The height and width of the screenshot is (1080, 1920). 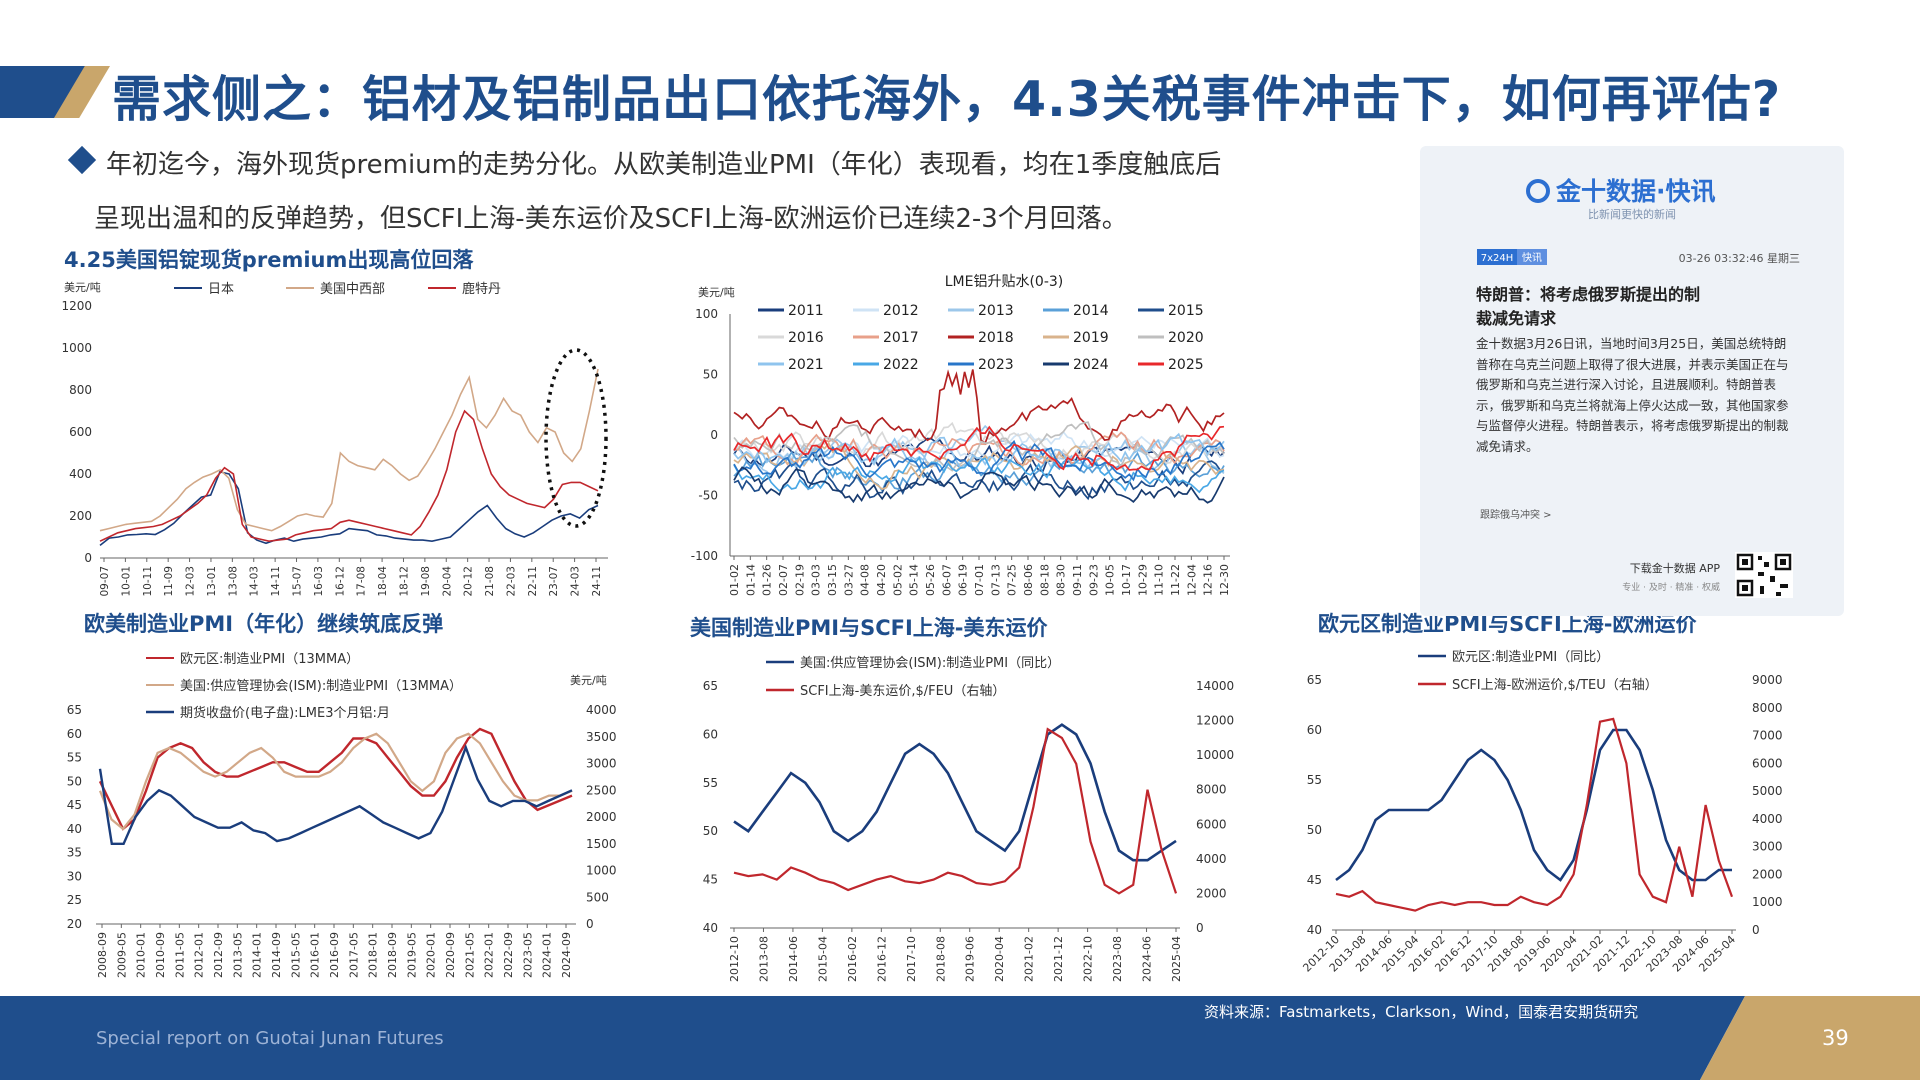 What do you see at coordinates (1028, 580) in the screenshot?
I see `chart2-xtick-label: 08-06` at bounding box center [1028, 580].